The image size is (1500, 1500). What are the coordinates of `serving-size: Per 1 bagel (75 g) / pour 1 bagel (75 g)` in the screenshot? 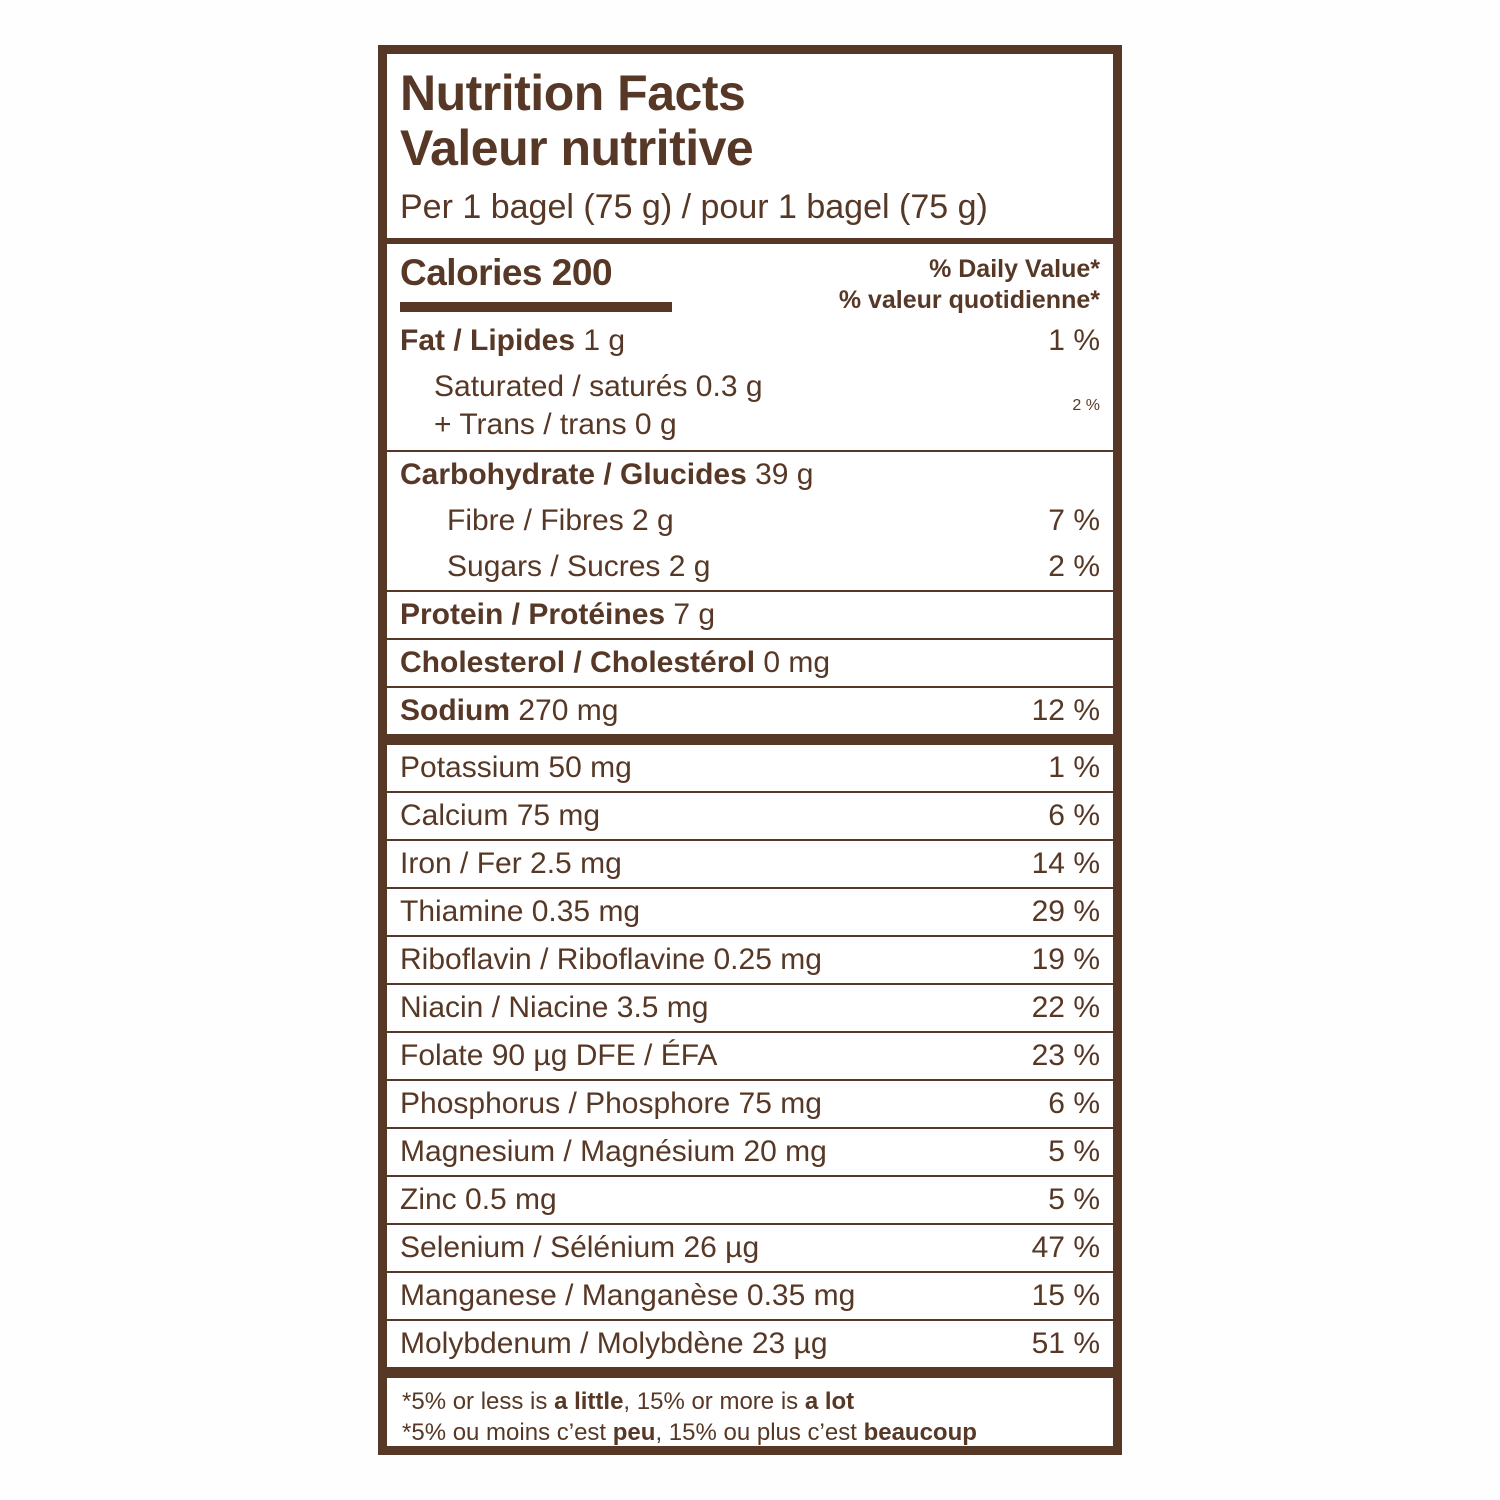 It's located at (694, 207).